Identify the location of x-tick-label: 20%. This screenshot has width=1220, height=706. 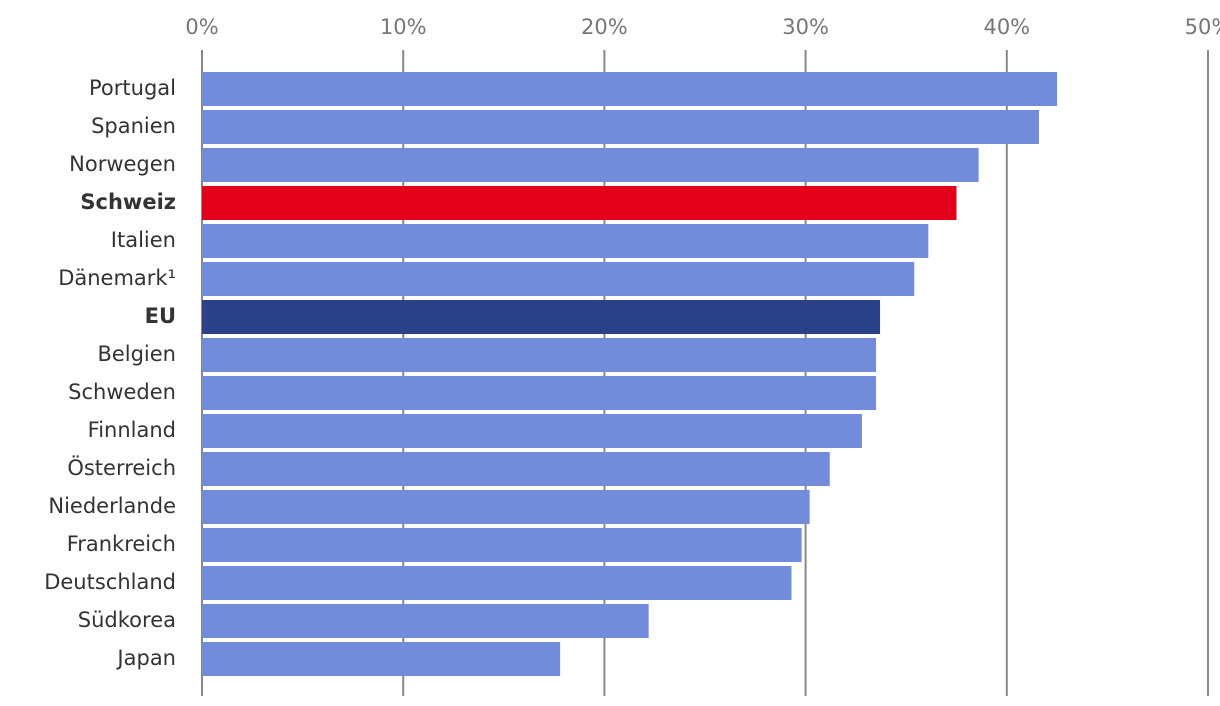
(604, 27).